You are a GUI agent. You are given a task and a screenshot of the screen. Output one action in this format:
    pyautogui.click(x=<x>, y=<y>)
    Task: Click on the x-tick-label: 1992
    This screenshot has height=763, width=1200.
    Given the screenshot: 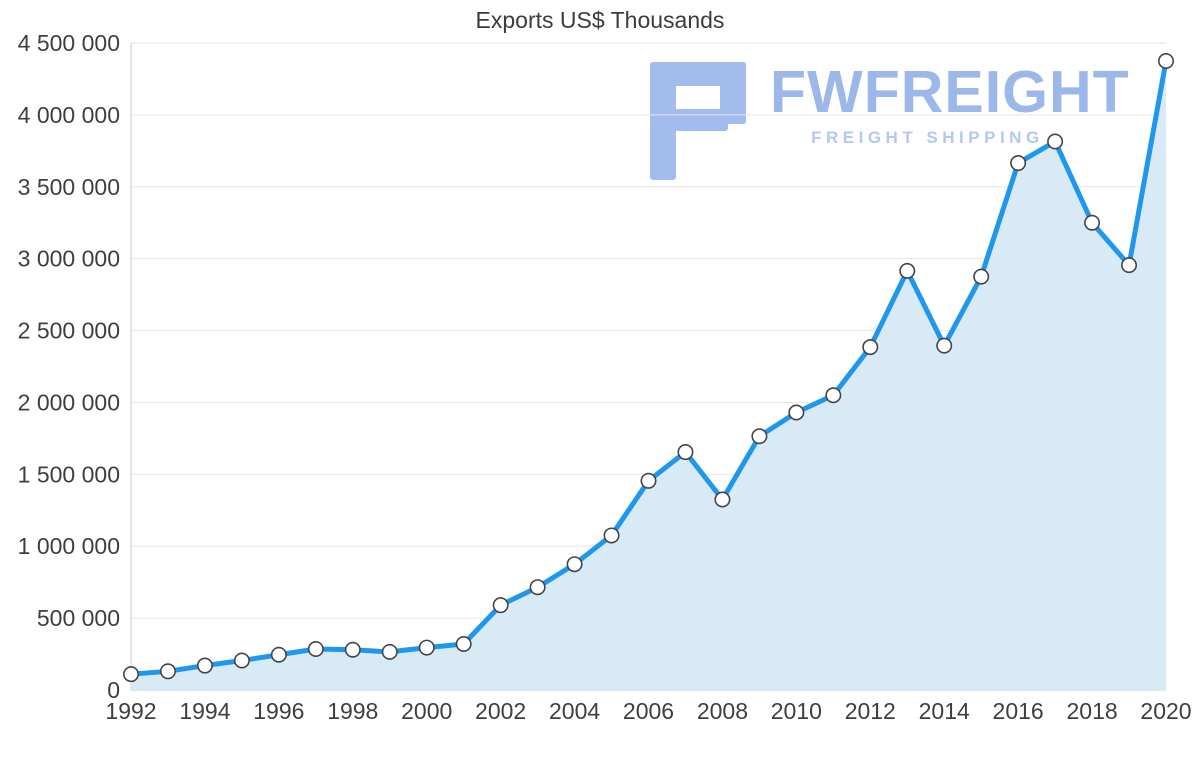 What is the action you would take?
    pyautogui.click(x=130, y=711)
    